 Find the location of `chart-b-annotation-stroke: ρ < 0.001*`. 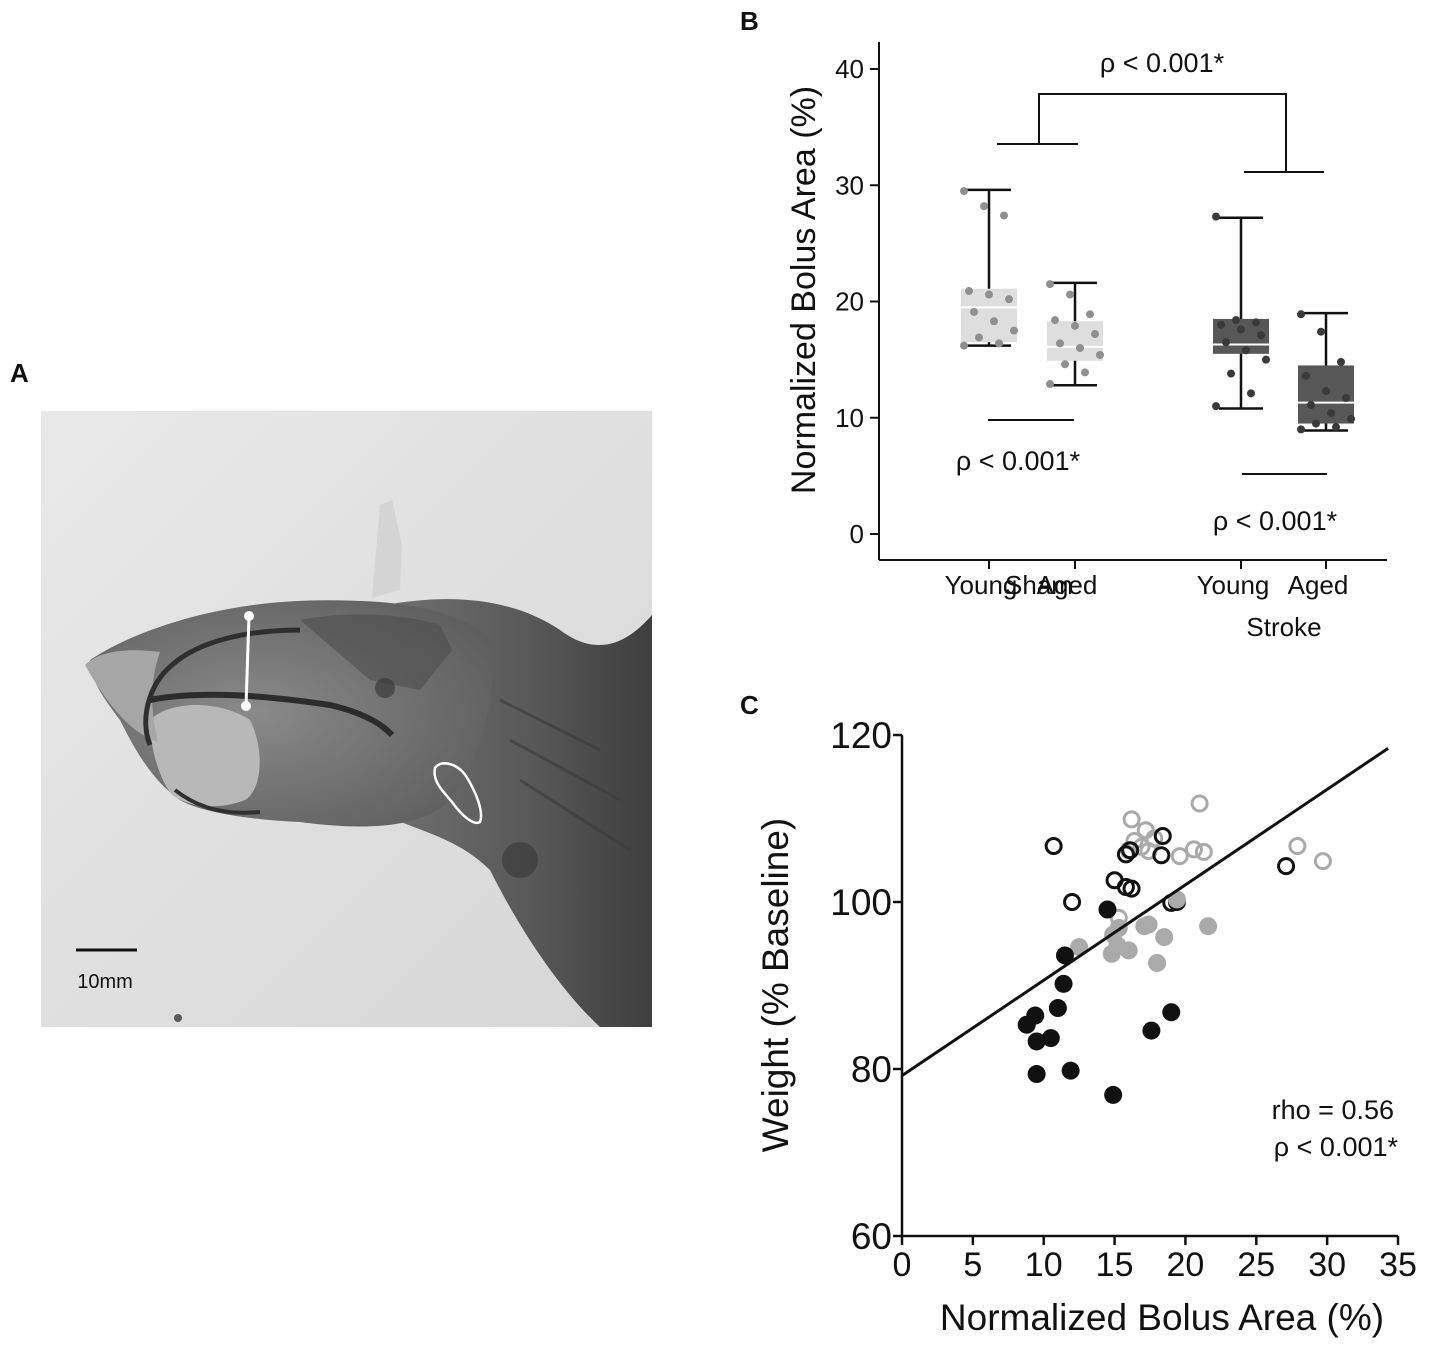

chart-b-annotation-stroke: ρ < 0.001* is located at coordinates (1275, 521).